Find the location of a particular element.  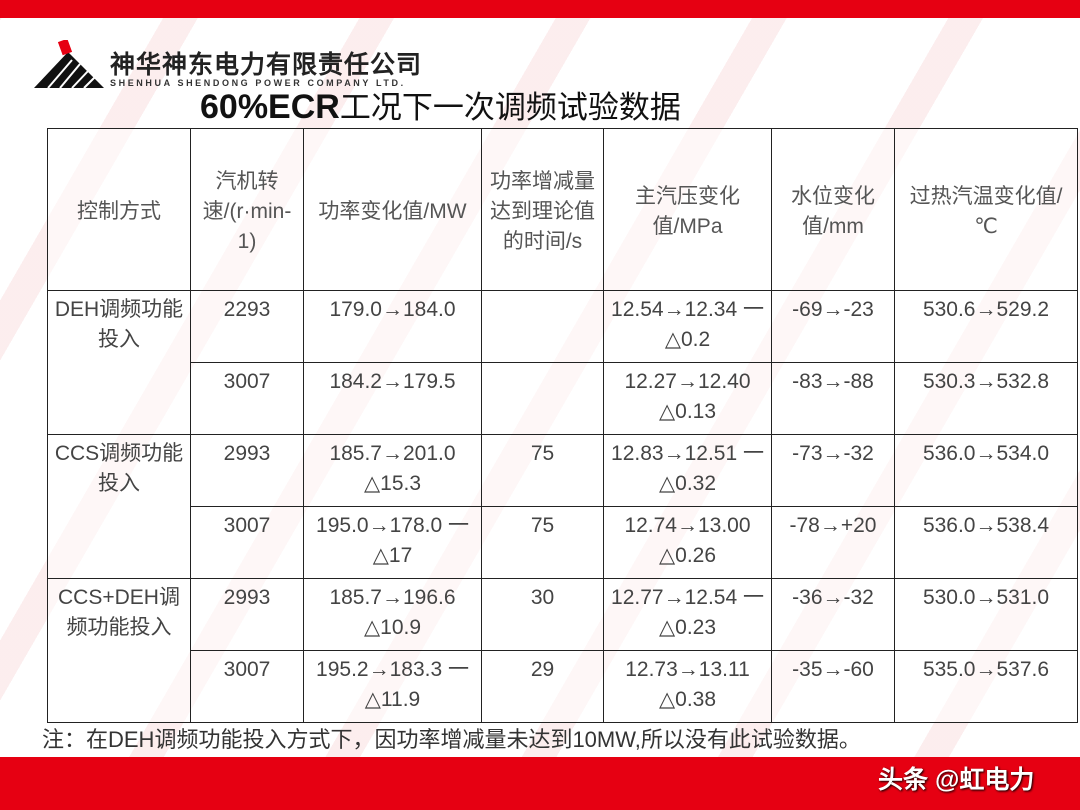

table-cell: 12.74→13.00 △0.26 is located at coordinates (687, 542).